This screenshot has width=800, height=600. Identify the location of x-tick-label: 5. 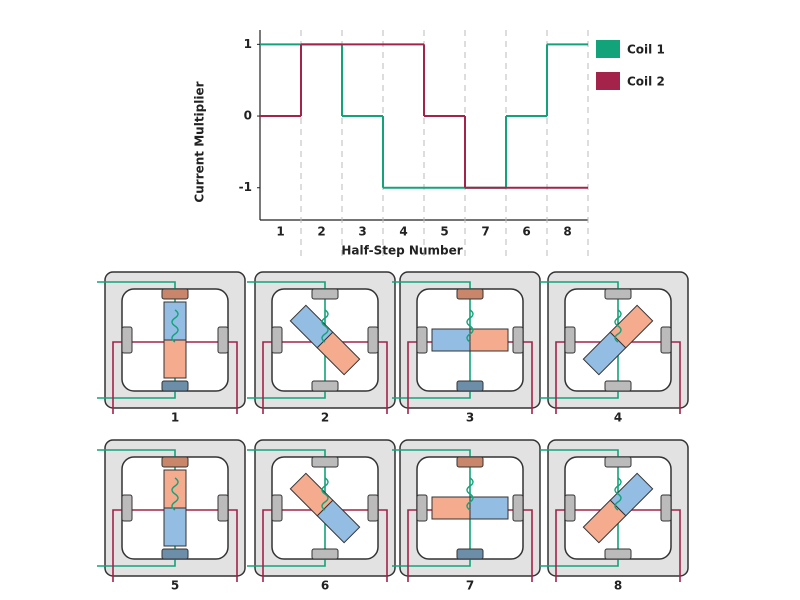
(444, 232).